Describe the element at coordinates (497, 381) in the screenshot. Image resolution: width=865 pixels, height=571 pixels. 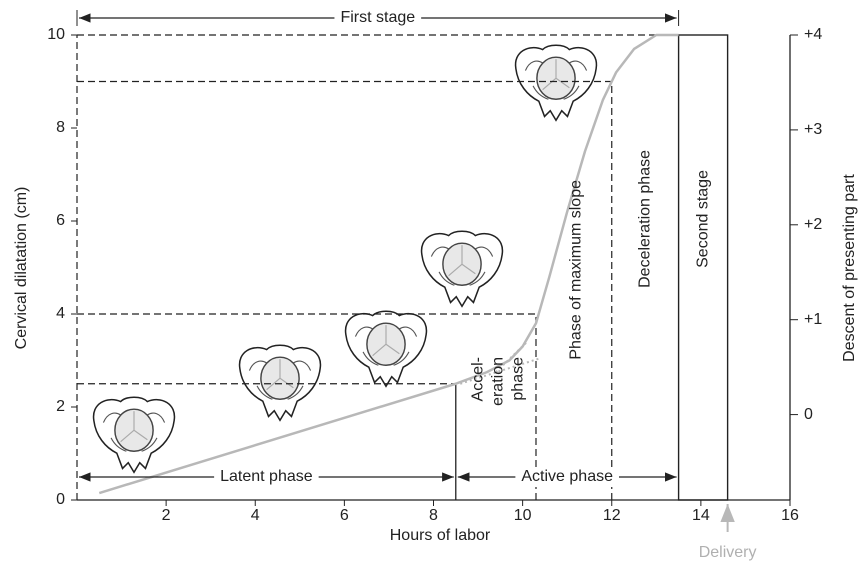
I see `phase-label: eration` at that location.